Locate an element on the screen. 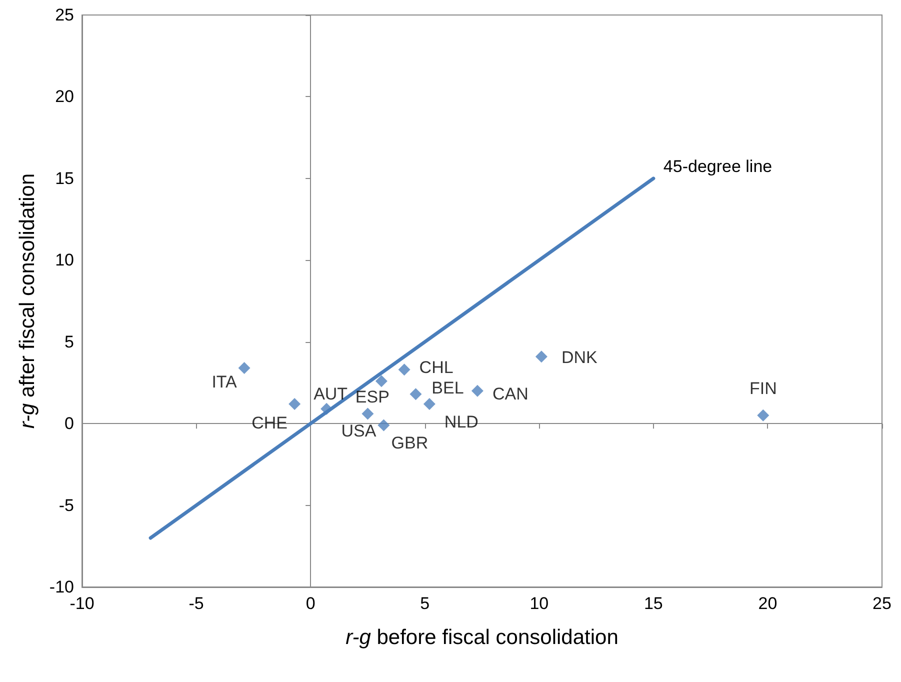  annotation: USA is located at coordinates (359, 430).